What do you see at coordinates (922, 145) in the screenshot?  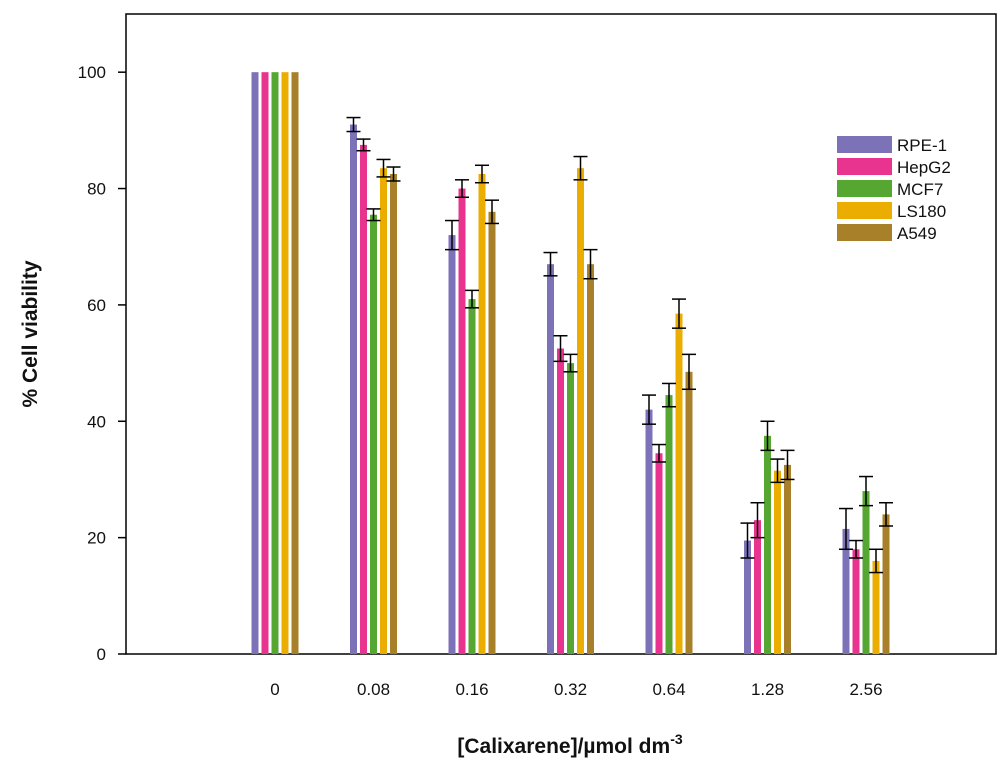 I see `legend-label-rpe-1: RPE-1` at bounding box center [922, 145].